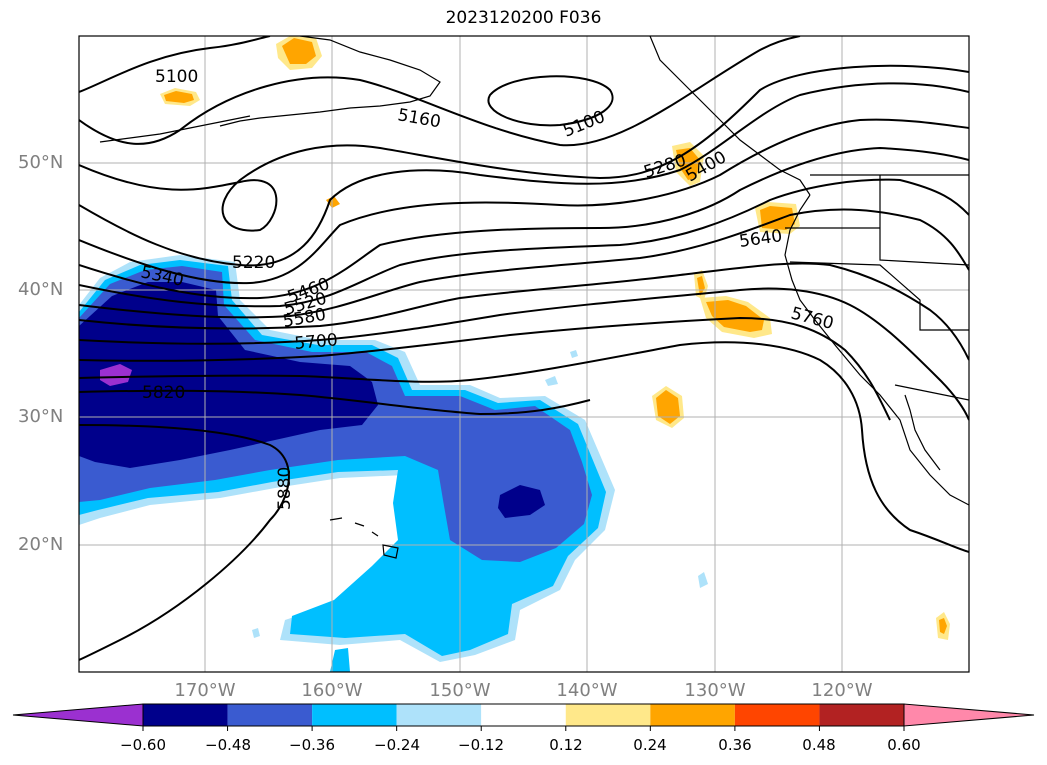  Describe the element at coordinates (175, 64) in the screenshot. I see `contour-5100-west` at that location.